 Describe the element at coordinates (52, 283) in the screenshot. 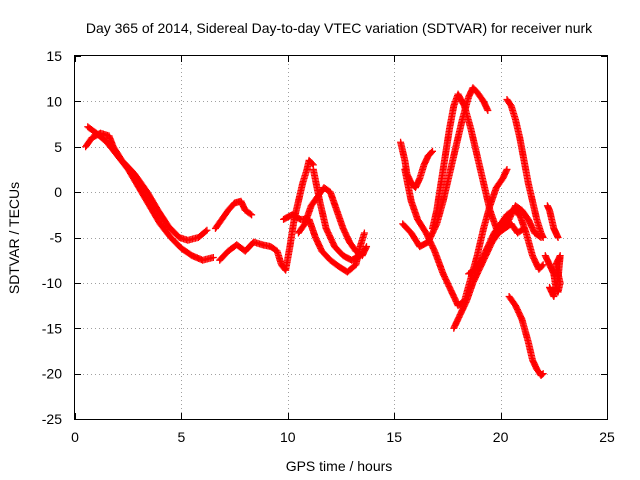

I see `y-tick-label: -10` at that location.